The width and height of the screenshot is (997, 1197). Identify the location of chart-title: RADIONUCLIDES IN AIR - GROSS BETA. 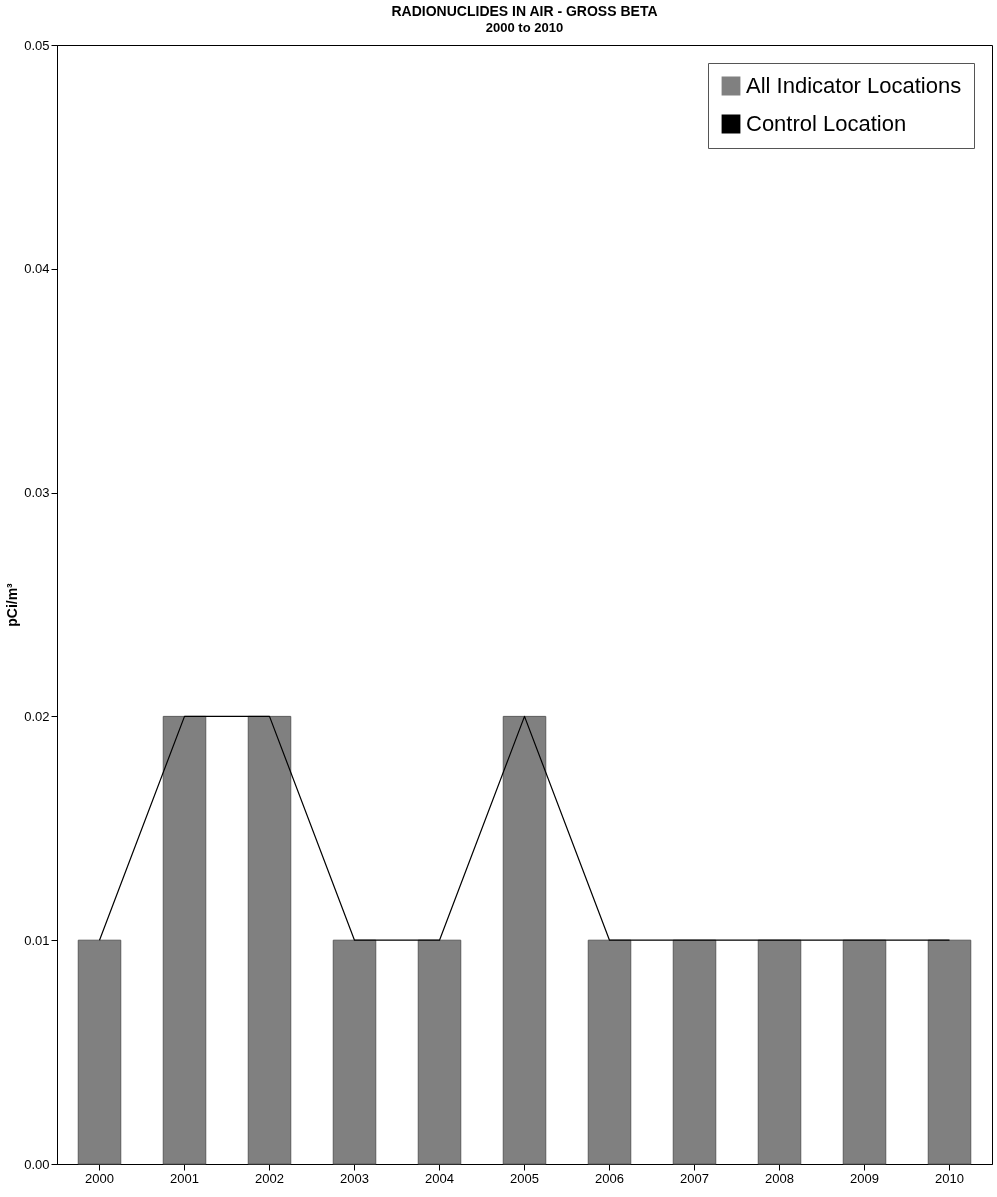
(524, 11).